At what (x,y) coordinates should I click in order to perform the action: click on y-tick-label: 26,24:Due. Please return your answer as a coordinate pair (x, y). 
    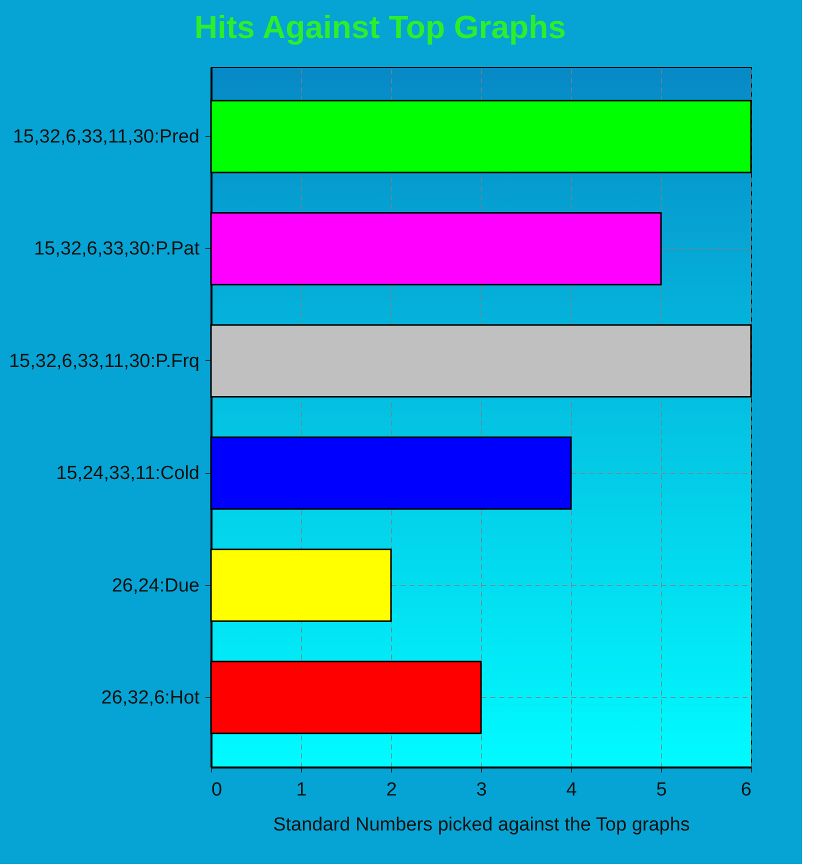
    Looking at the image, I should click on (156, 585).